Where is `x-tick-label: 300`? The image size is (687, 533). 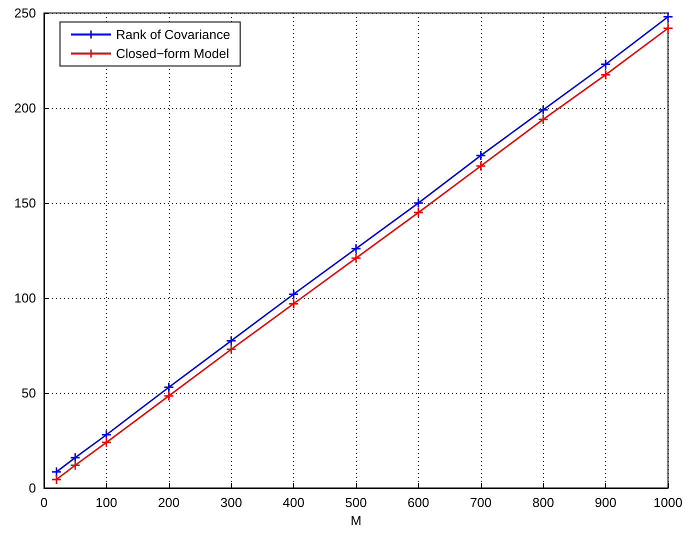 x-tick-label: 300 is located at coordinates (231, 502).